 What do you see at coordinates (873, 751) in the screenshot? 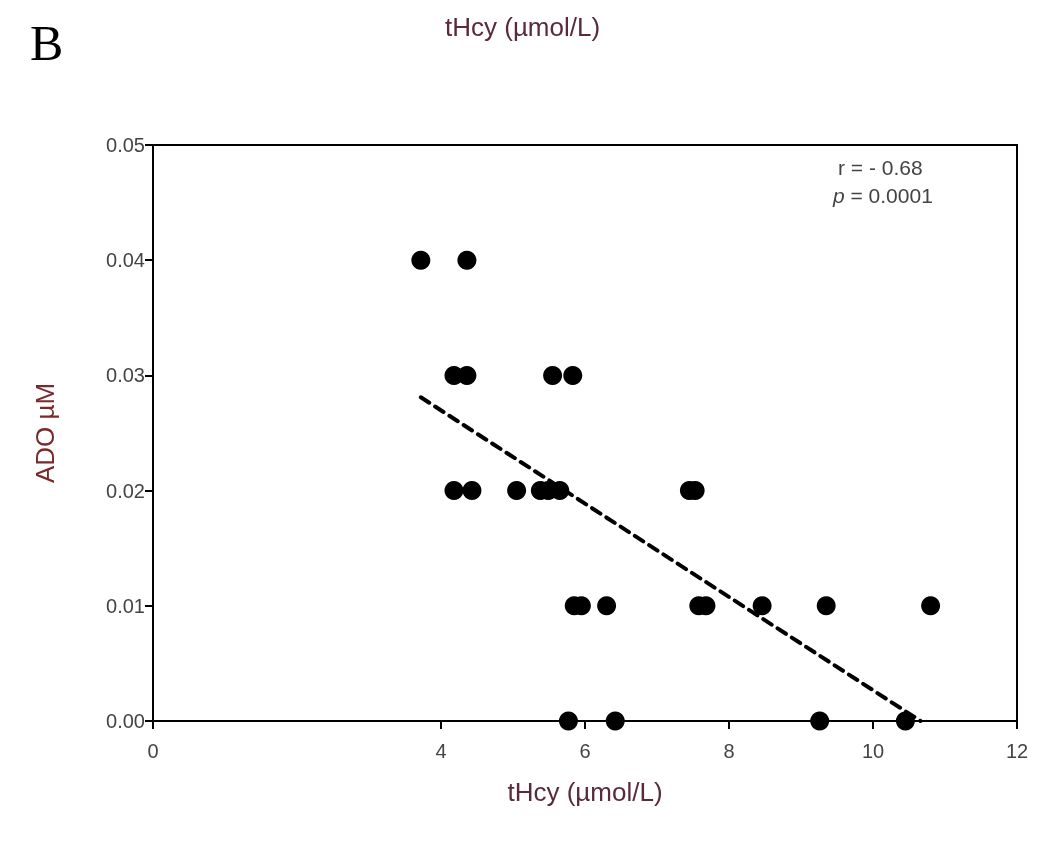
I see `x-tick-label: 10` at bounding box center [873, 751].